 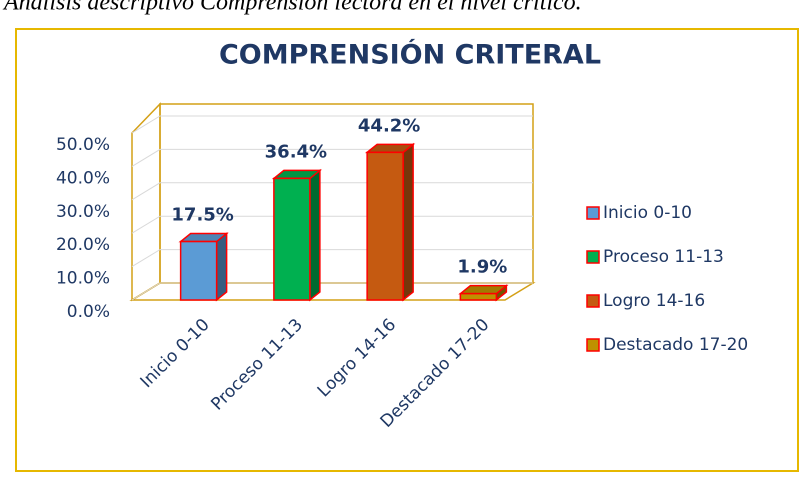 What do you see at coordinates (389, 125) in the screenshot?
I see `data-label: 44.2%` at bounding box center [389, 125].